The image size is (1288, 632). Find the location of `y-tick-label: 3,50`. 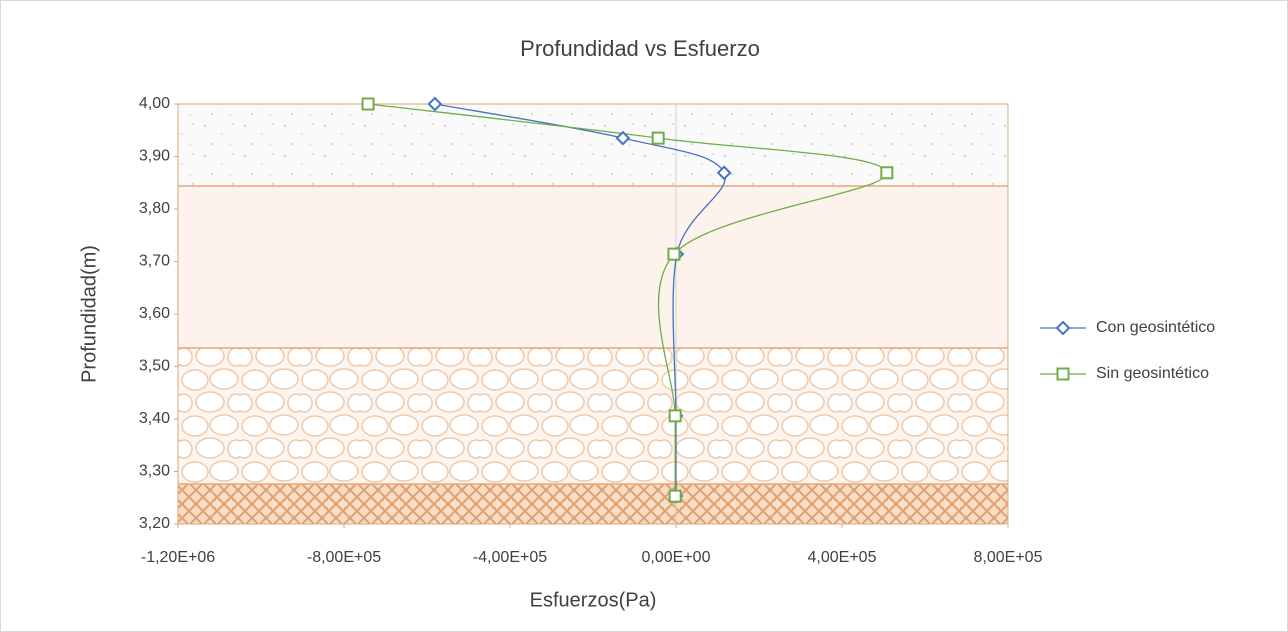

y-tick-label: 3,50 is located at coordinates (154, 366).